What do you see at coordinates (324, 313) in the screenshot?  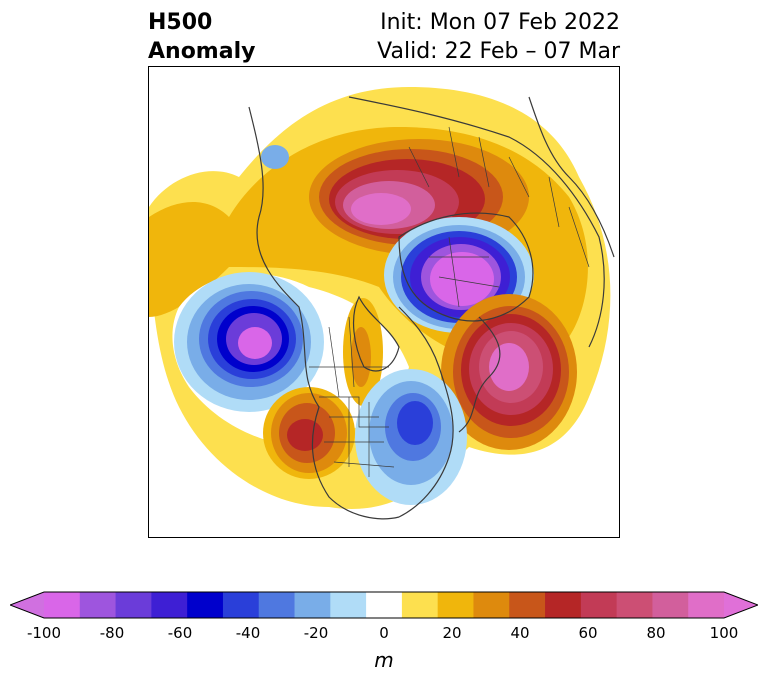 I see `coastline-north-america` at bounding box center [324, 313].